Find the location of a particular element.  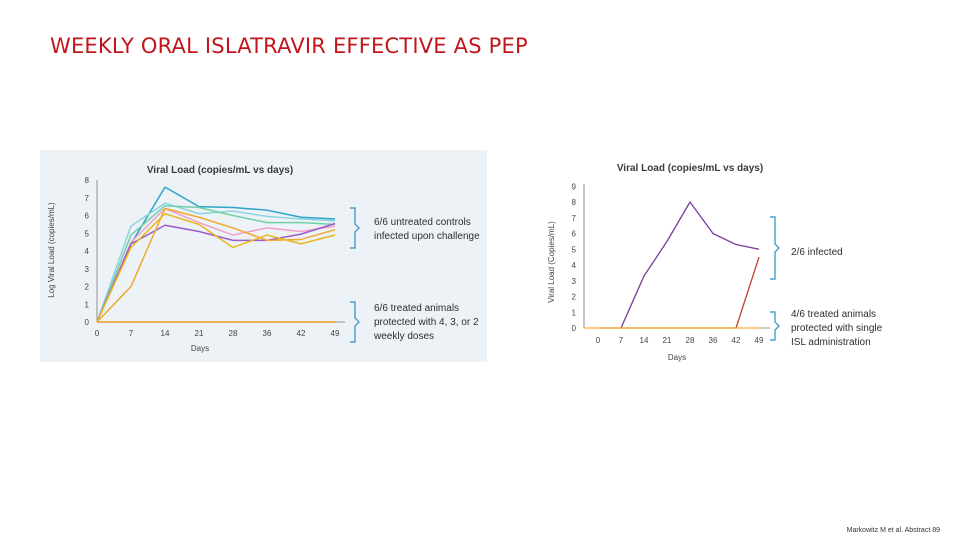

annotation-line: protected with 4, 3, or 2 is located at coordinates (426, 322).